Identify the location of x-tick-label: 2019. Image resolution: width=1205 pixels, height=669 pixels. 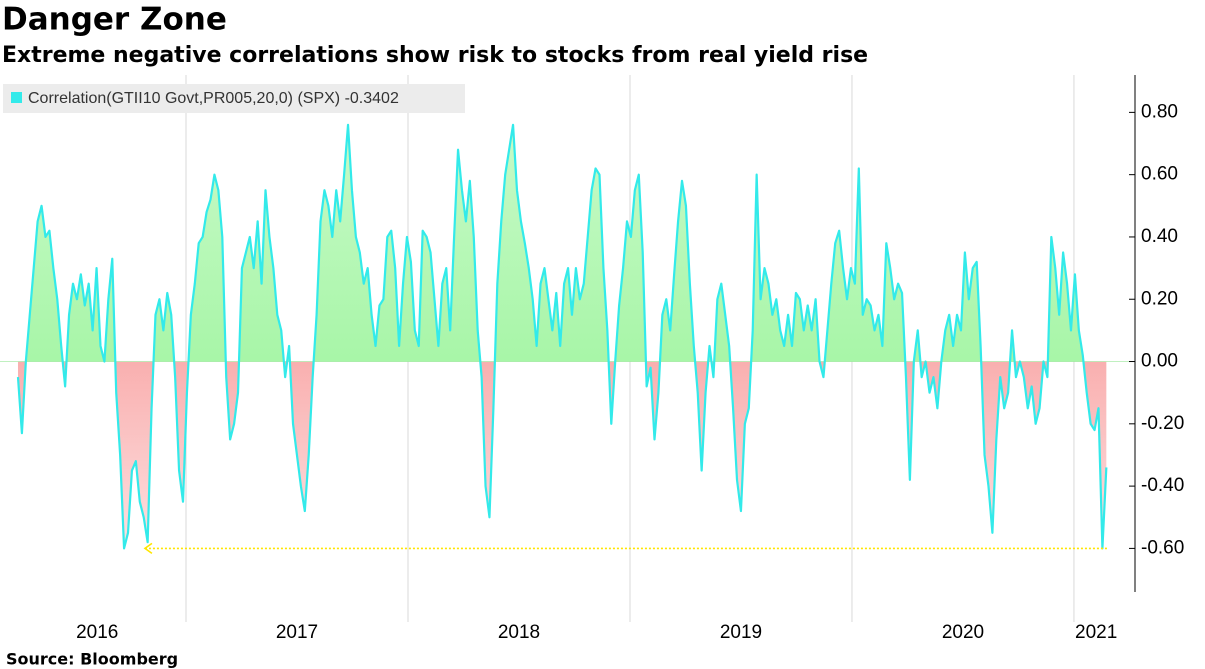
(741, 632).